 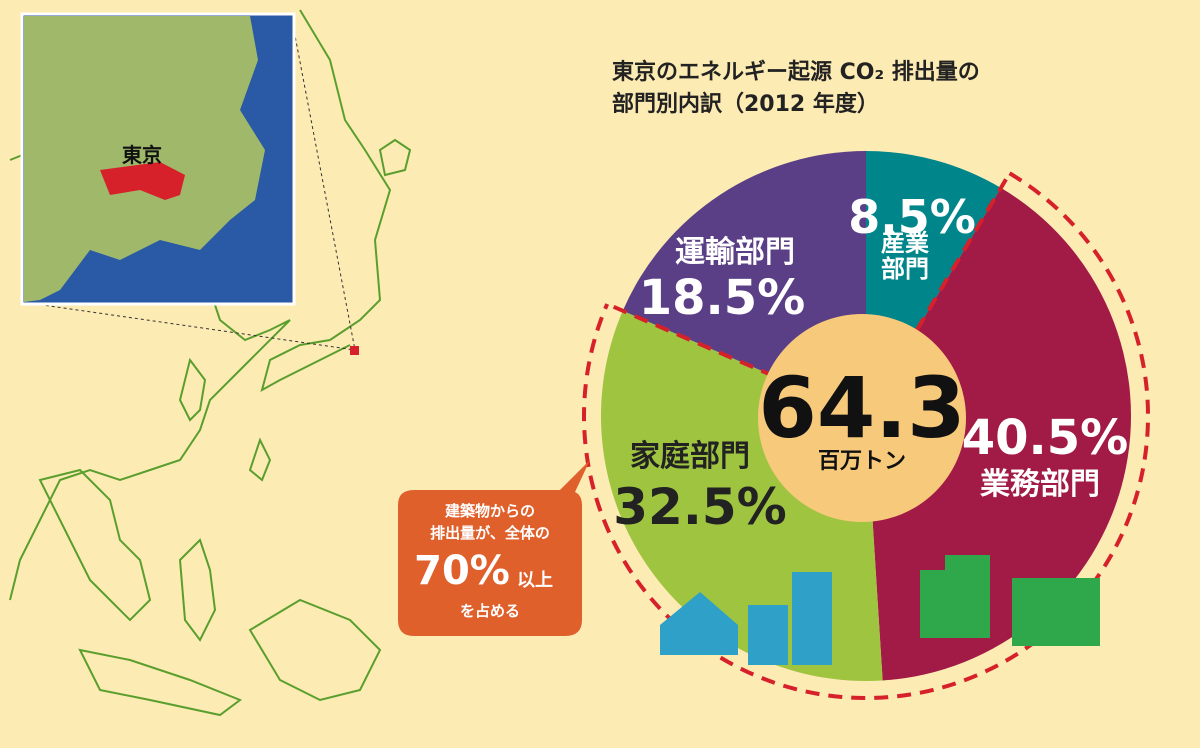 What do you see at coordinates (796, 72) in the screenshot?
I see `title-line: 東京のエネルギー起源 CO₂ 排出量の` at bounding box center [796, 72].